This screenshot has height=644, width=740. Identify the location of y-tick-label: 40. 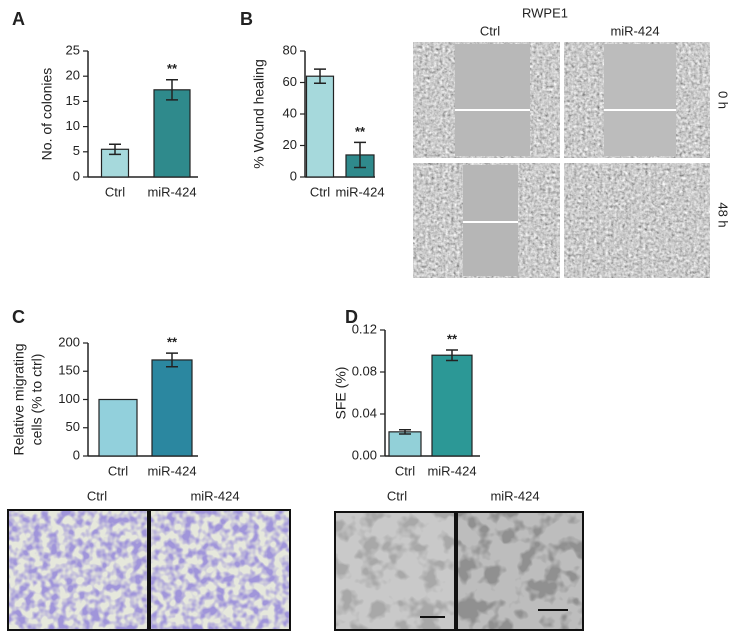
(290, 112).